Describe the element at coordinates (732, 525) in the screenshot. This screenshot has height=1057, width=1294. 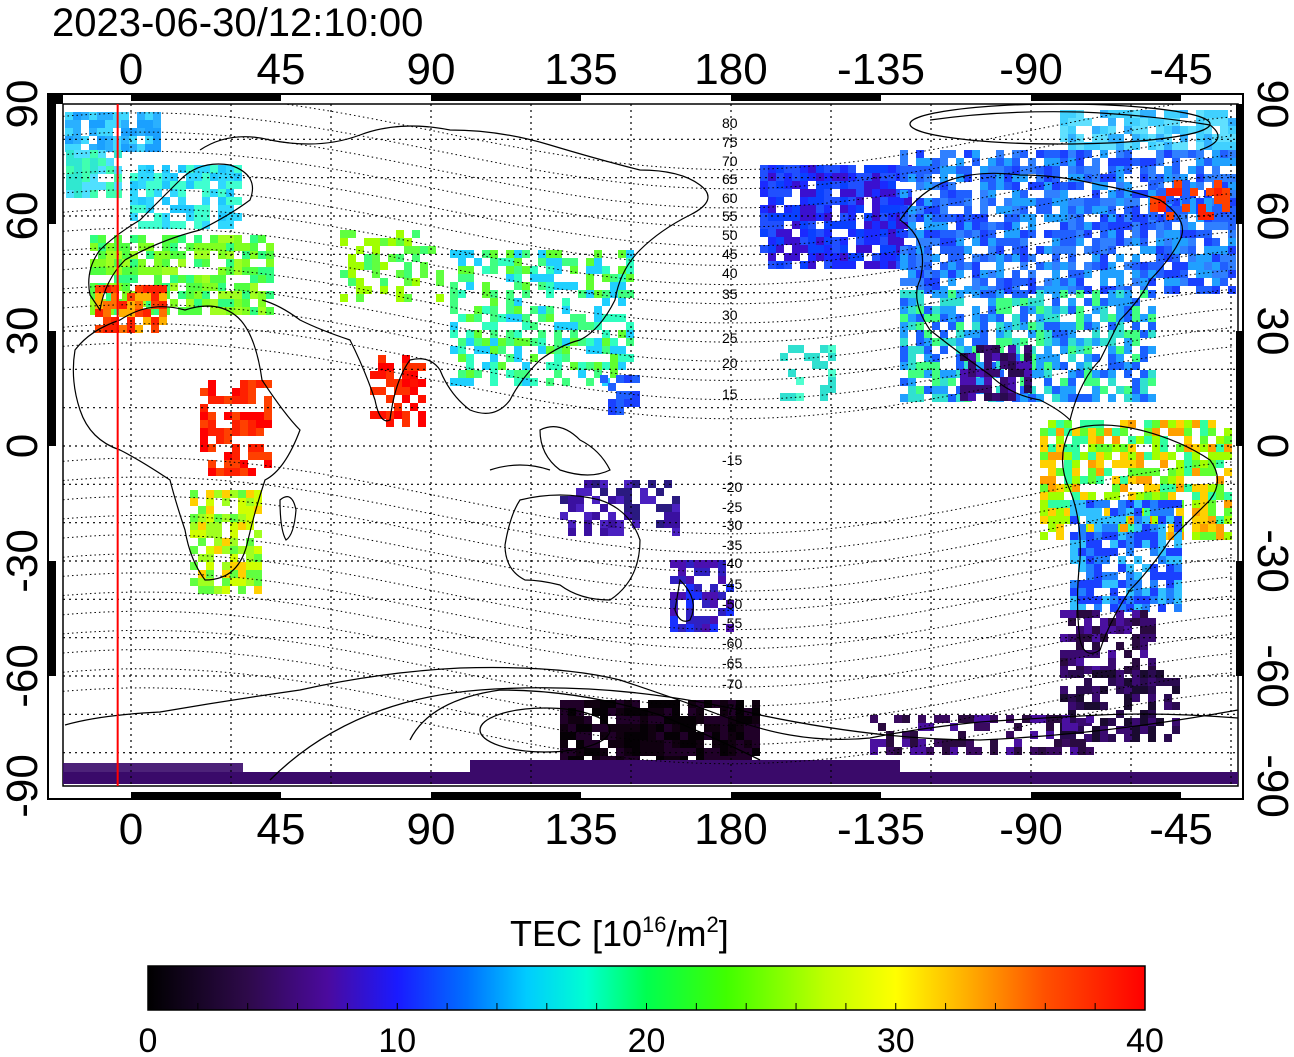
I see `magnetic-latitude-label: -30` at that location.